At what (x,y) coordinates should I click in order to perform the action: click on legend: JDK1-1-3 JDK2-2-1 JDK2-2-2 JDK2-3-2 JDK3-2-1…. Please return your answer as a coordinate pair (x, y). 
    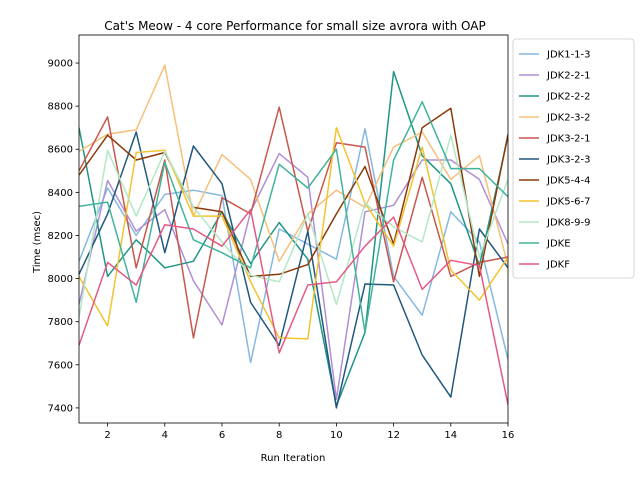
    Looking at the image, I should click on (573, 158).